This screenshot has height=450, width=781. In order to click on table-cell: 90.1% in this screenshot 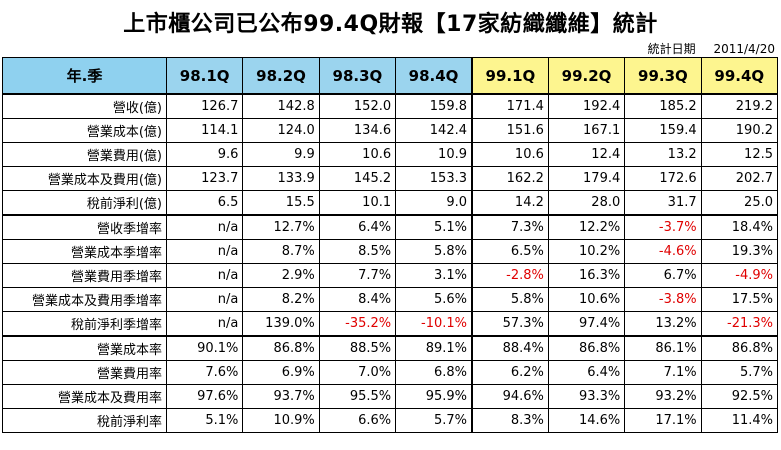, I will do `click(204, 348)`.